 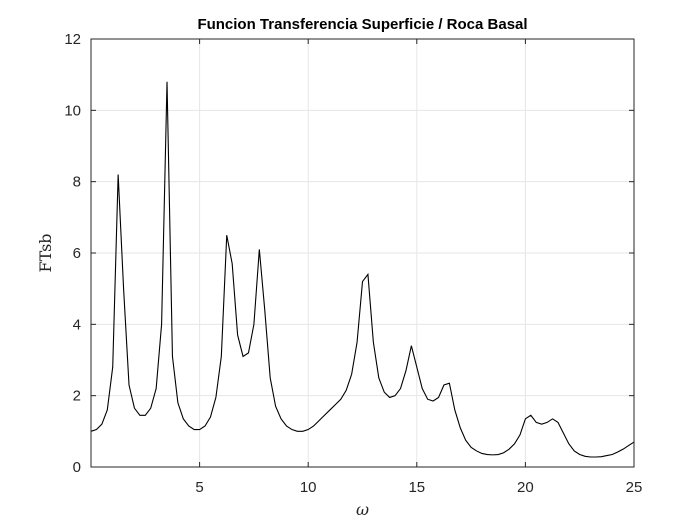 I want to click on x-tick-label-3: 20, so click(x=525, y=487).